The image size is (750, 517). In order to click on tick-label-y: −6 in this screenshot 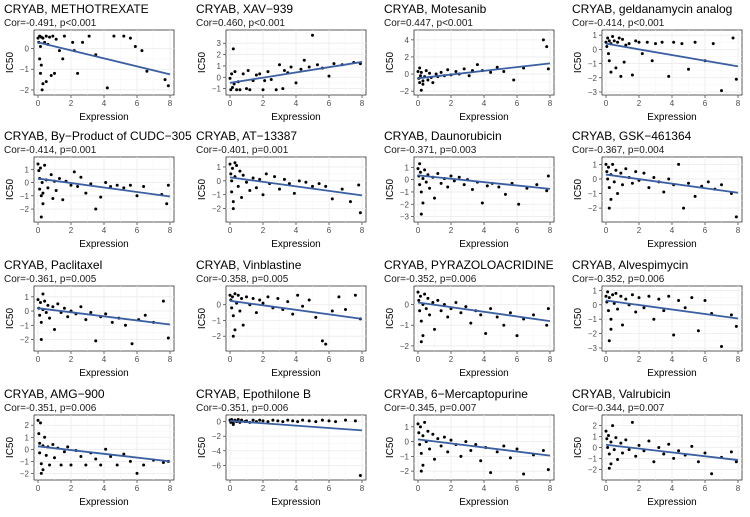, I will do `click(217, 465)`.